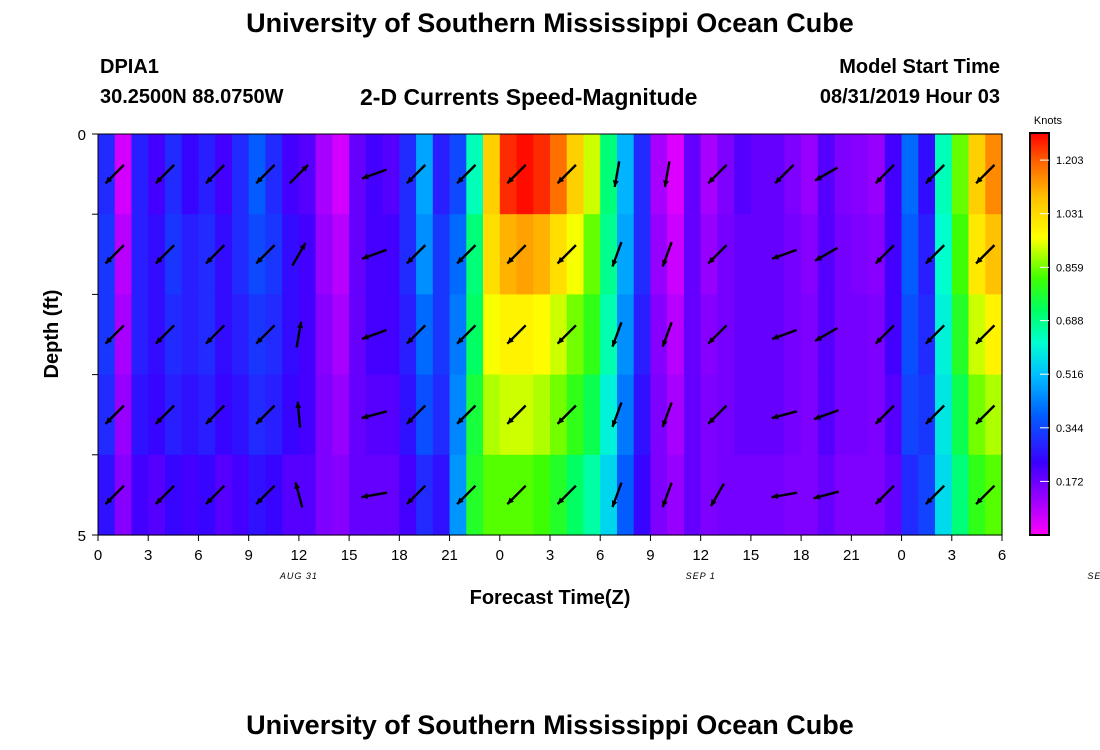  Describe the element at coordinates (529, 97) in the screenshot. I see `chart-subtitle: 2-D Currents Speed-Magnitude` at that location.